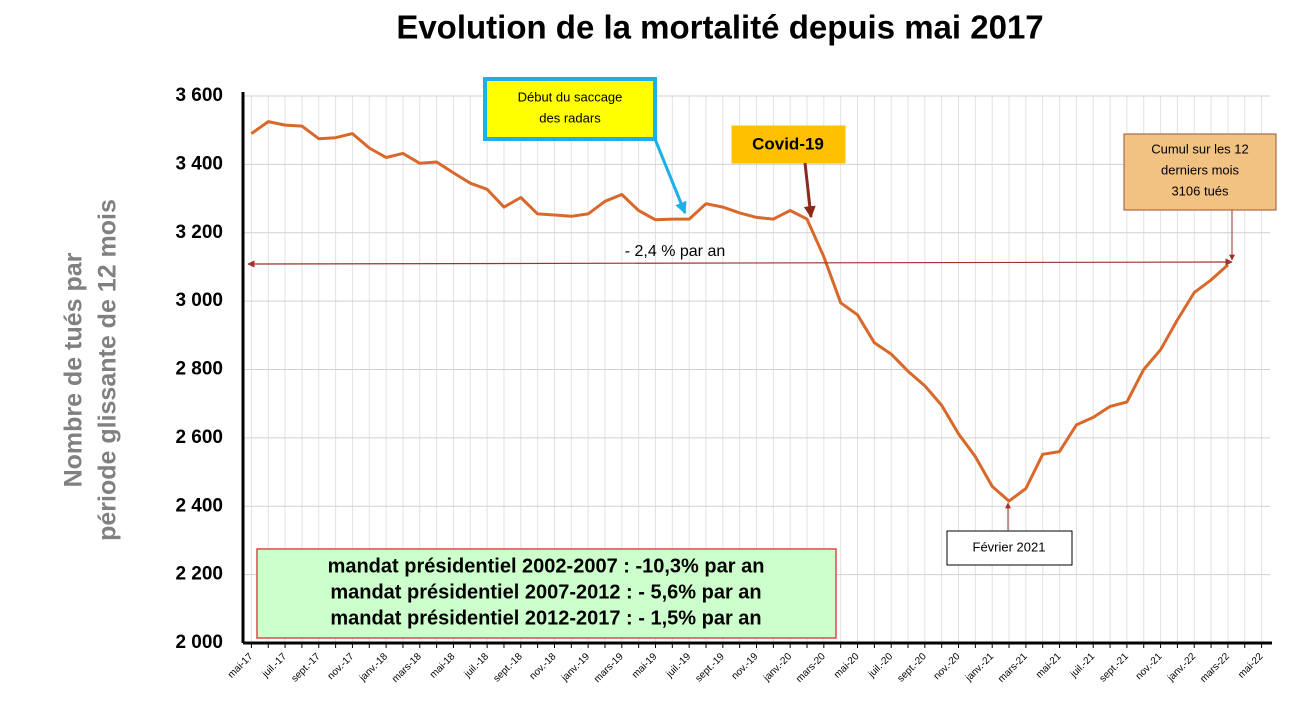  What do you see at coordinates (373, 667) in the screenshot?
I see `x-tick-label: janv.-18` at bounding box center [373, 667].